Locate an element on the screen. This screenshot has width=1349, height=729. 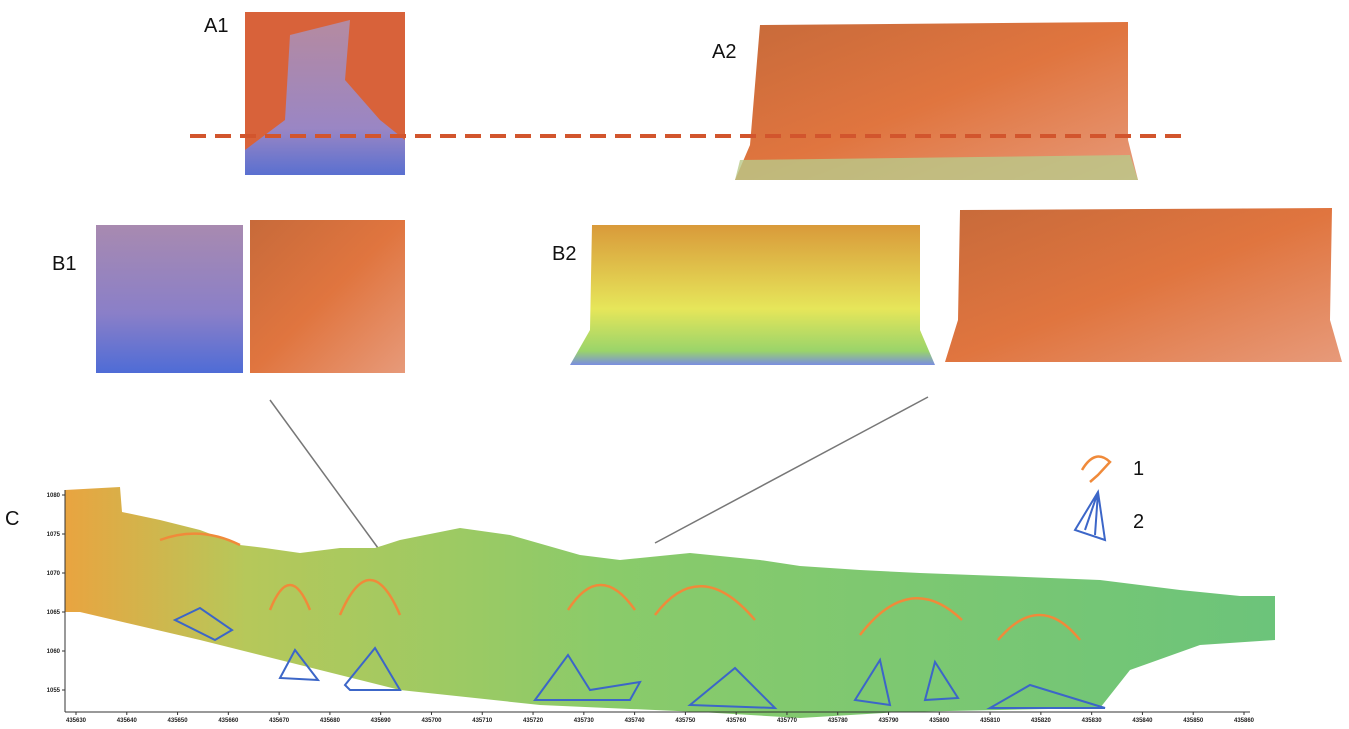
x-tick-label: 435830 is located at coordinates (1092, 721).